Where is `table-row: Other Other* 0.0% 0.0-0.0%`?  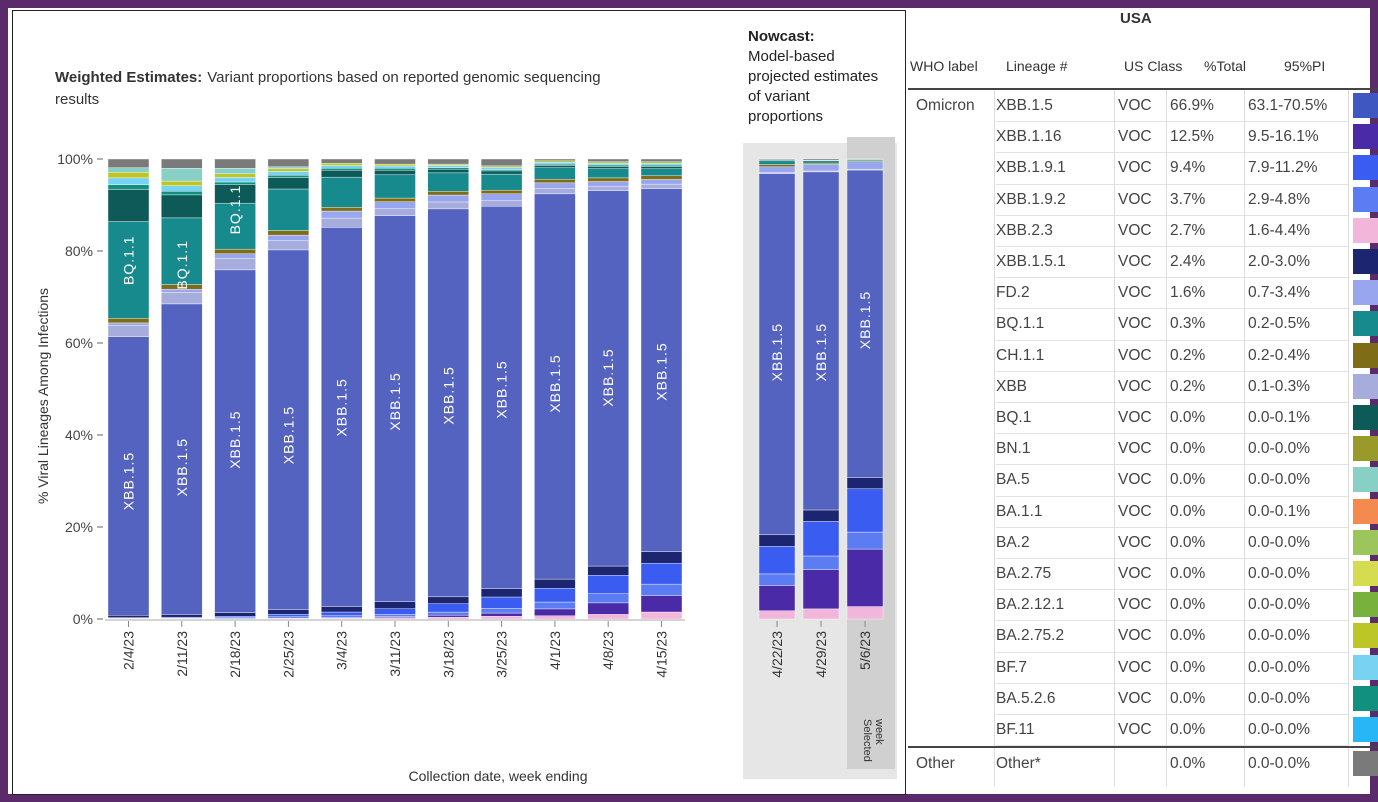
table-row: Other Other* 0.0% 0.0-0.0% is located at coordinates (1143, 763).